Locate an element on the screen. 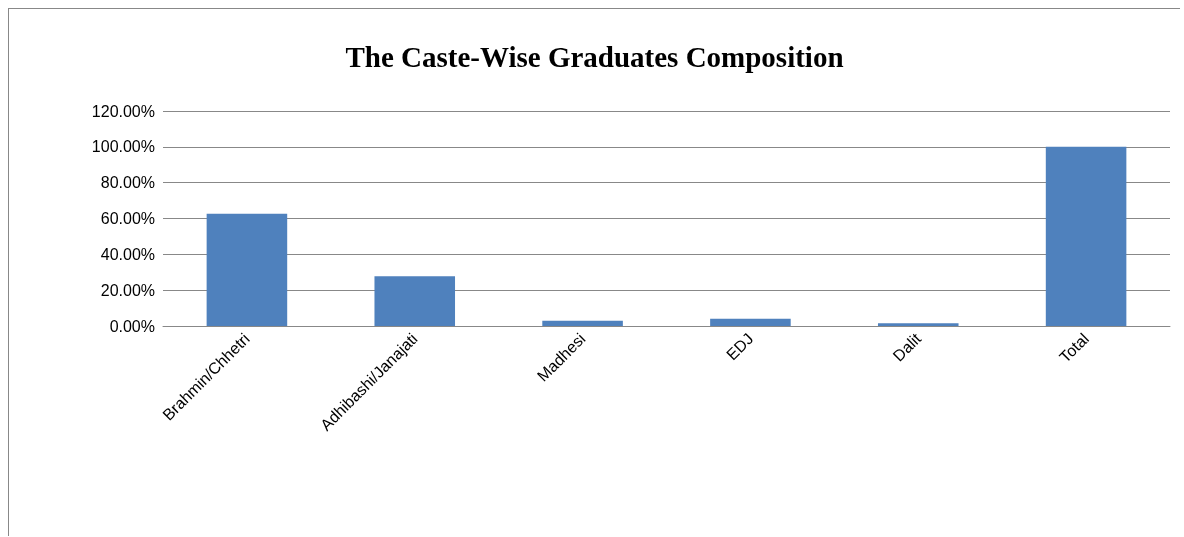 Image resolution: width=1184 pixels, height=537 pixels. x-tick-label: EDJ is located at coordinates (740, 346).